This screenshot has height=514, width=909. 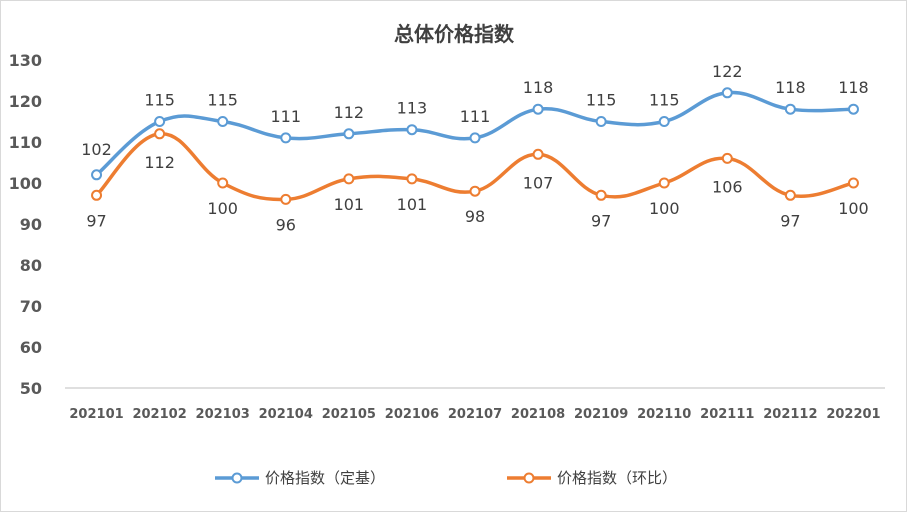 I want to click on x-tick-label: 202108, so click(x=538, y=414).